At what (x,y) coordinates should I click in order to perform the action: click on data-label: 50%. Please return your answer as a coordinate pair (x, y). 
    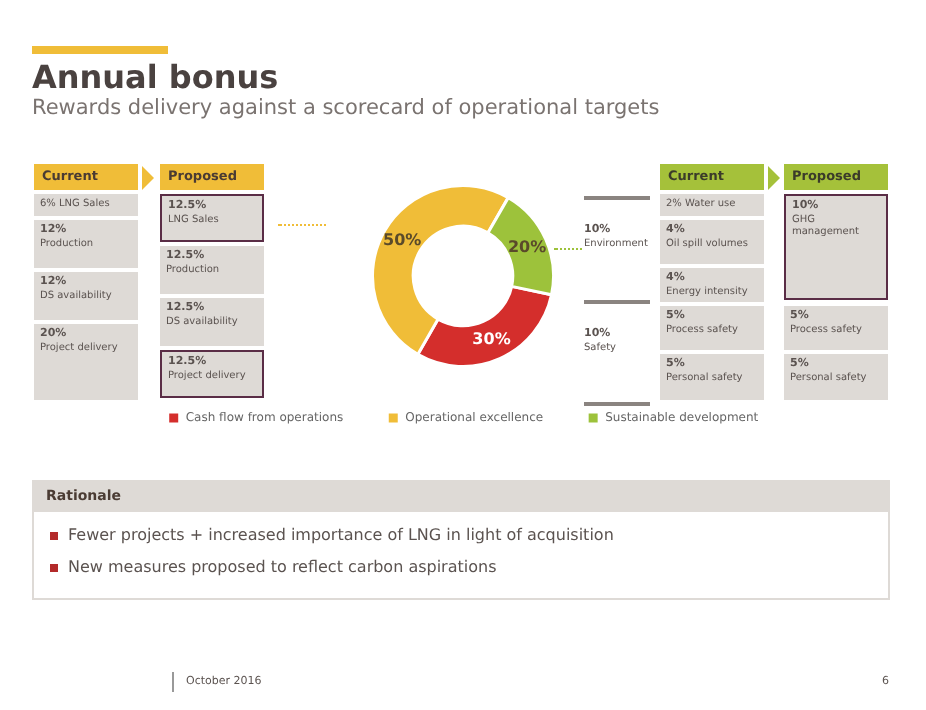
    Looking at the image, I should click on (402, 240).